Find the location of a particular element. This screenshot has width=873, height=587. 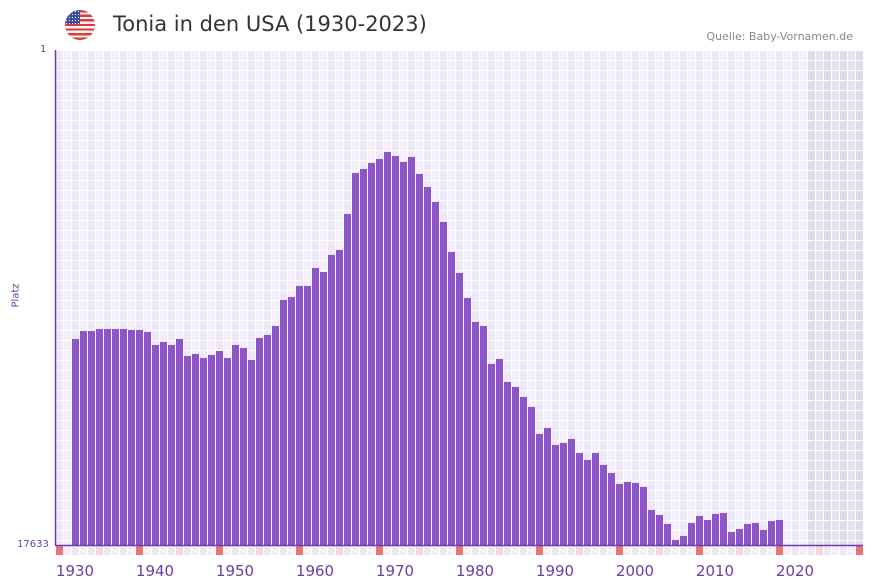

bar-1959 is located at coordinates (307, 415).